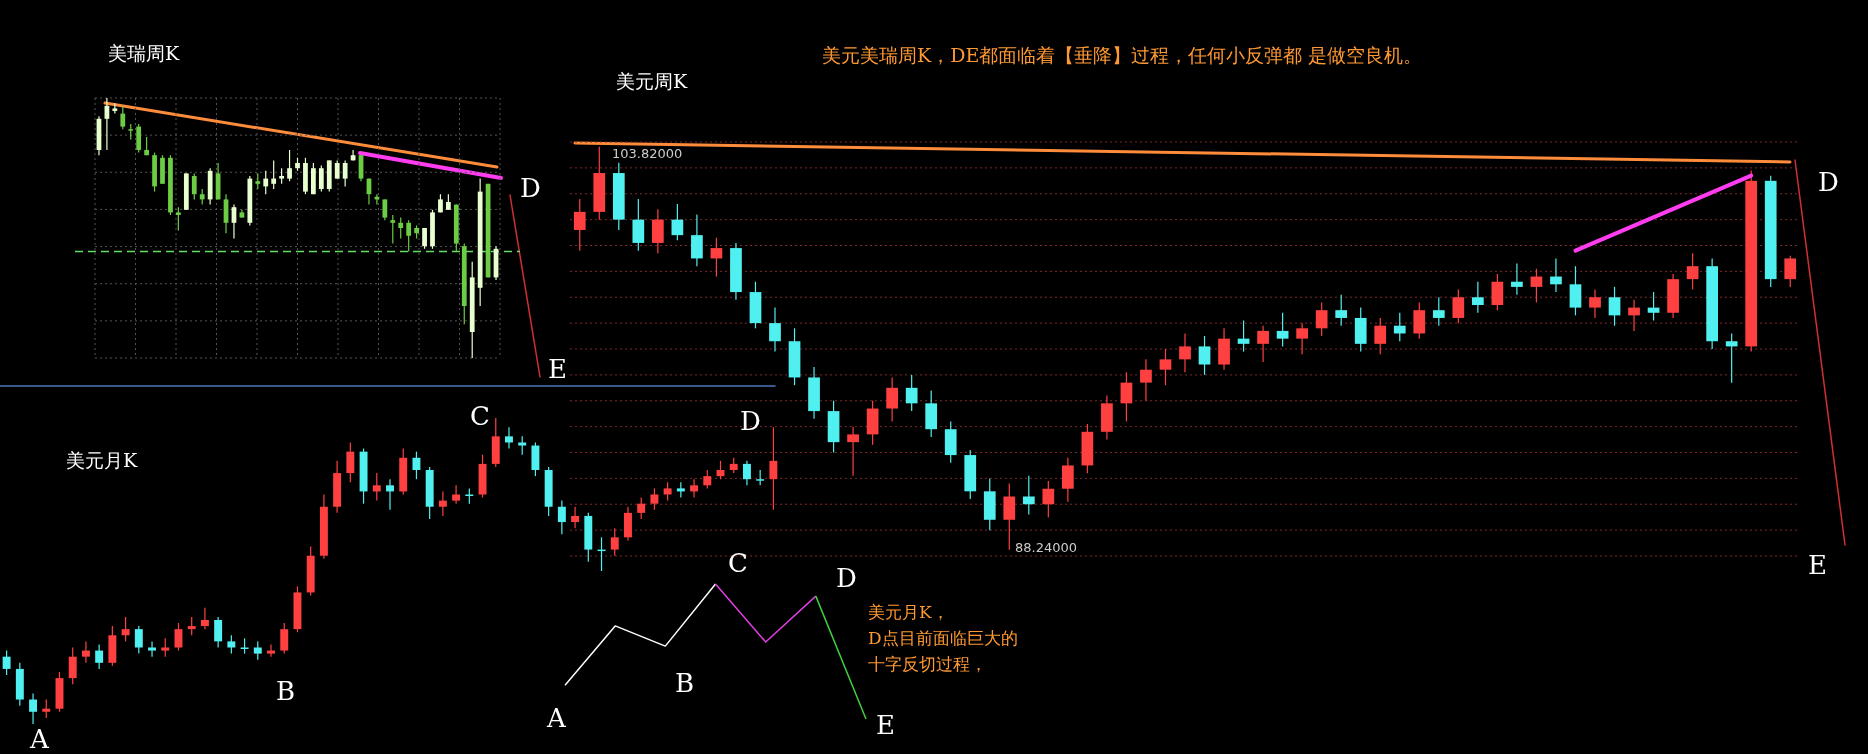 This screenshot has width=1868, height=754. What do you see at coordinates (846, 578) in the screenshot?
I see `annotation: D` at bounding box center [846, 578].